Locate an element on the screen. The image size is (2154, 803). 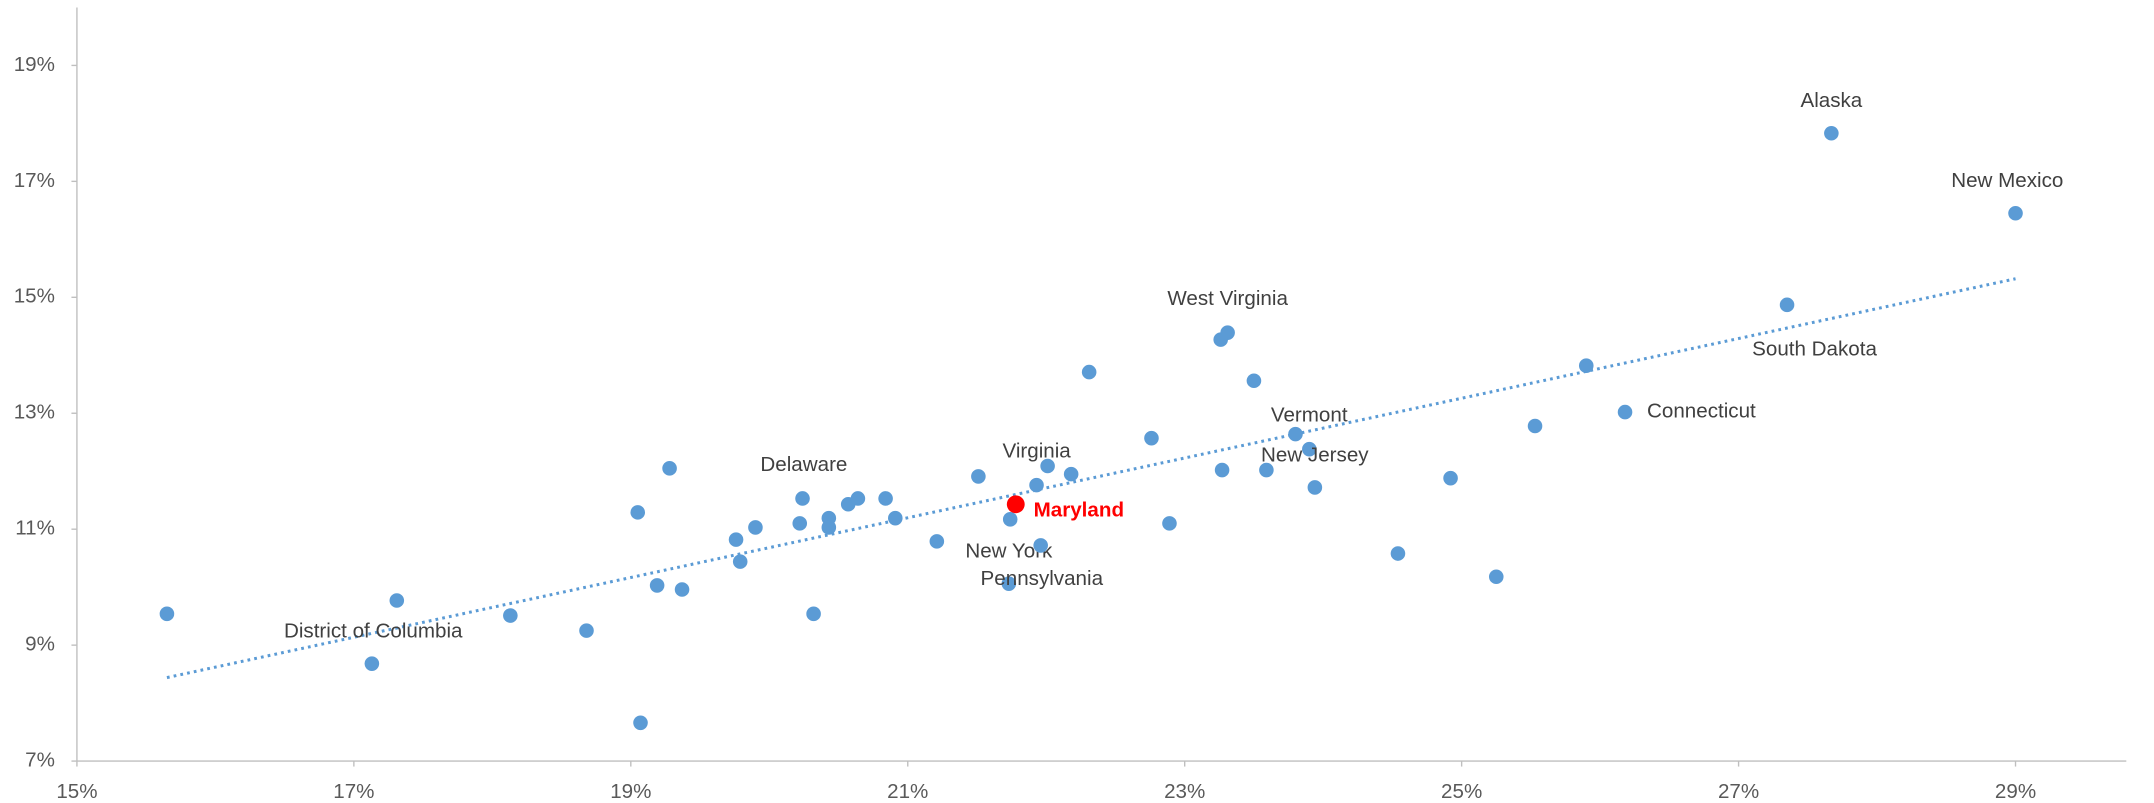
y-tick-label: 15% is located at coordinates (34, 296).